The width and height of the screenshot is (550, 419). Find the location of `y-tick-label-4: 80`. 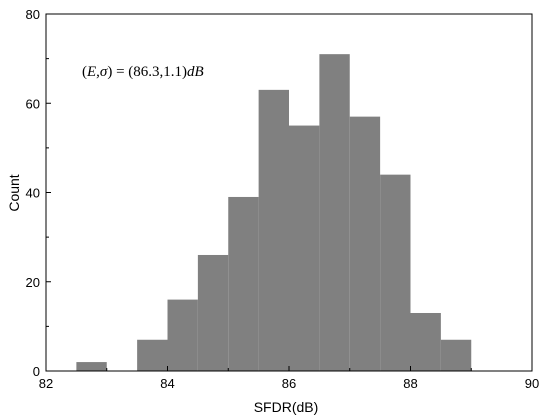

y-tick-label-4: 80 is located at coordinates (33, 14).